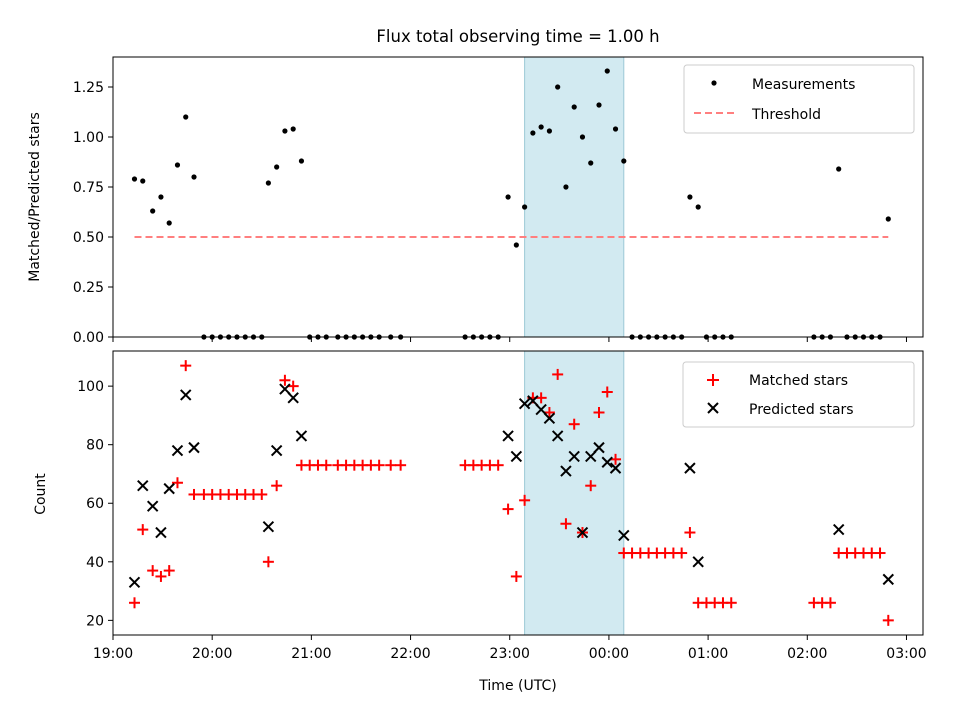 This screenshot has height=720, width=960. I want to click on legend-matched-marker, so click(713, 380).